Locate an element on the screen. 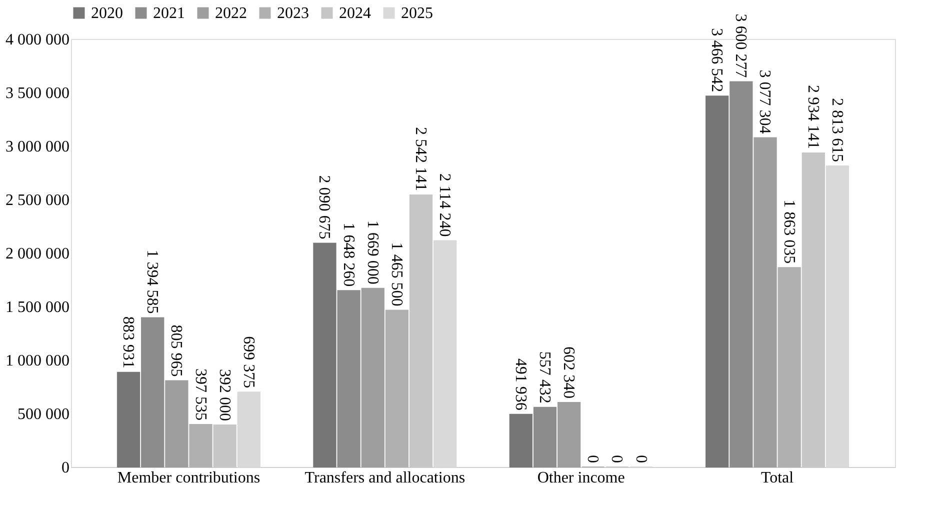 This screenshot has height=510, width=926. legend-label: 2020 is located at coordinates (107, 13).